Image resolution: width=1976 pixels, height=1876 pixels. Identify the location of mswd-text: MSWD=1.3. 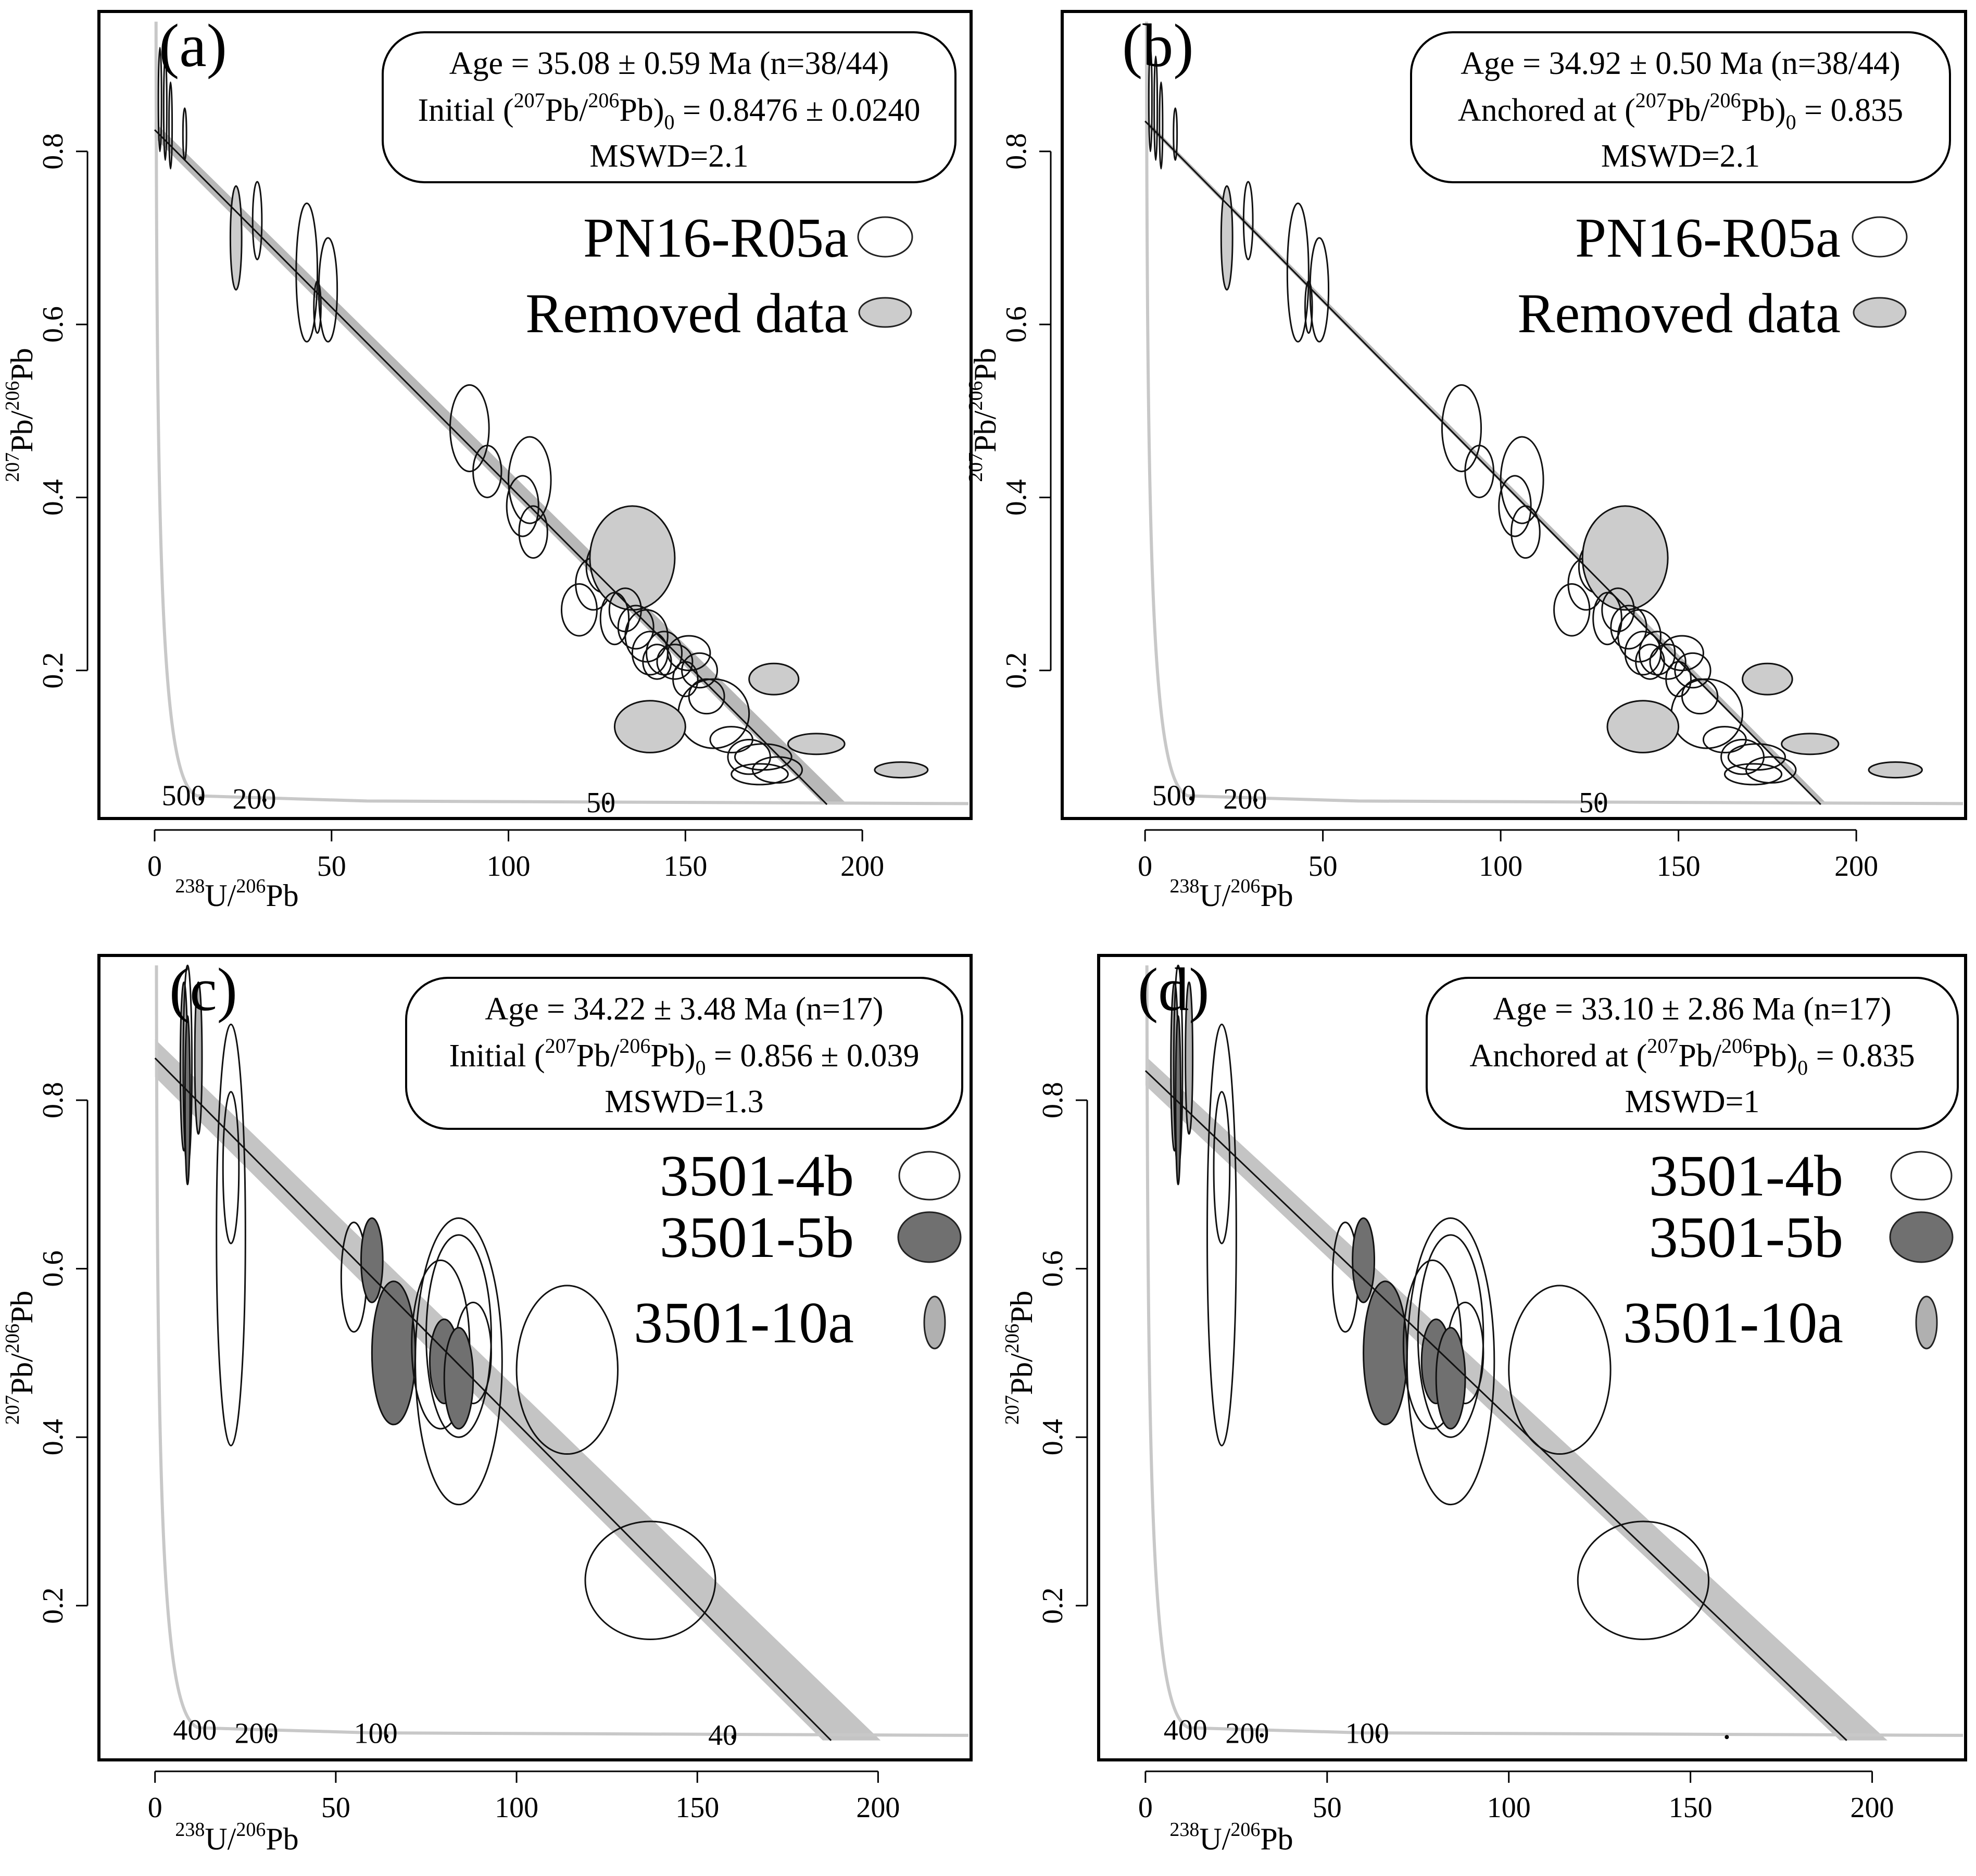
(684, 1101).